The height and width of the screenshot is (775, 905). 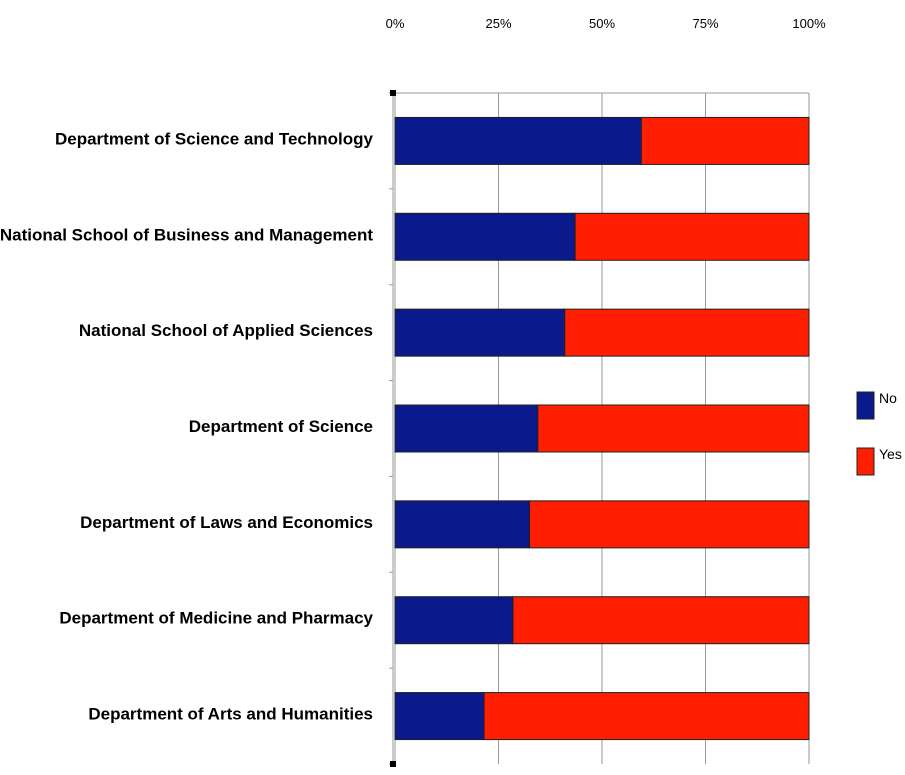 I want to click on category-label: Department of Medicine and Pharmacy, so click(x=216, y=618).